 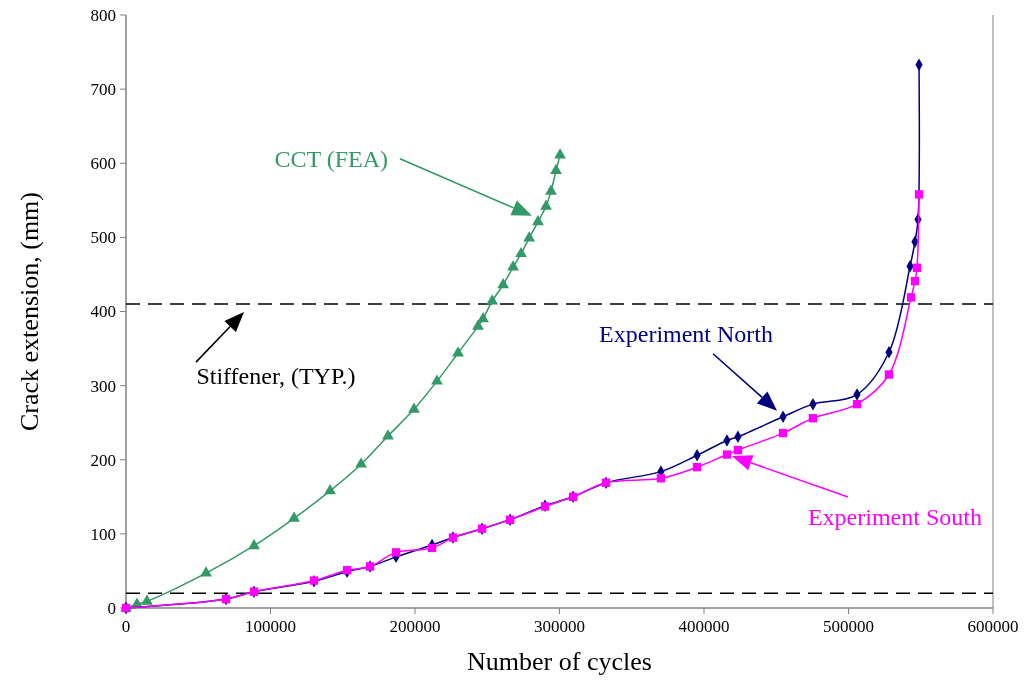 I want to click on y-axis-title: Crack extension, (mm), so click(x=29, y=311).